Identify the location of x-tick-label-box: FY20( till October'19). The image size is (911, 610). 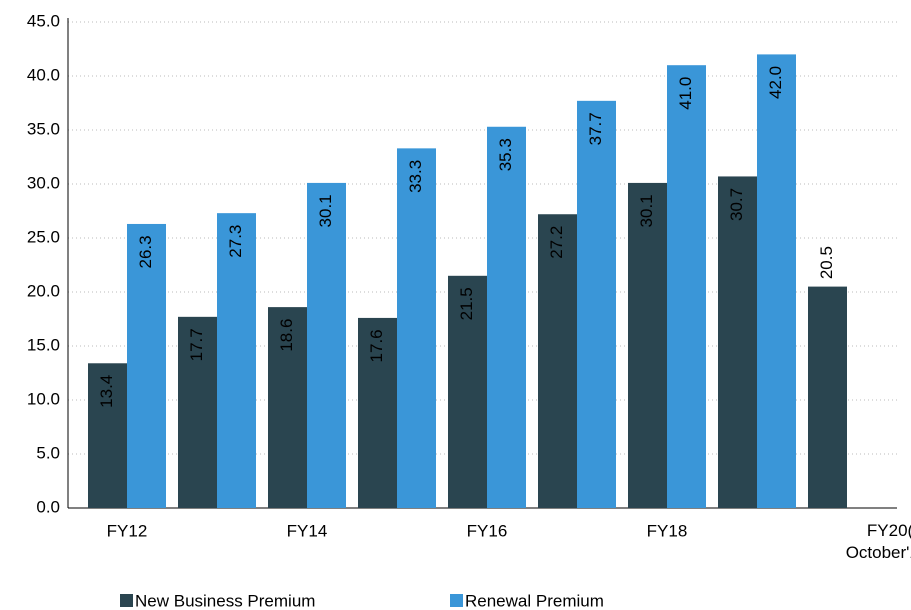
(878, 541).